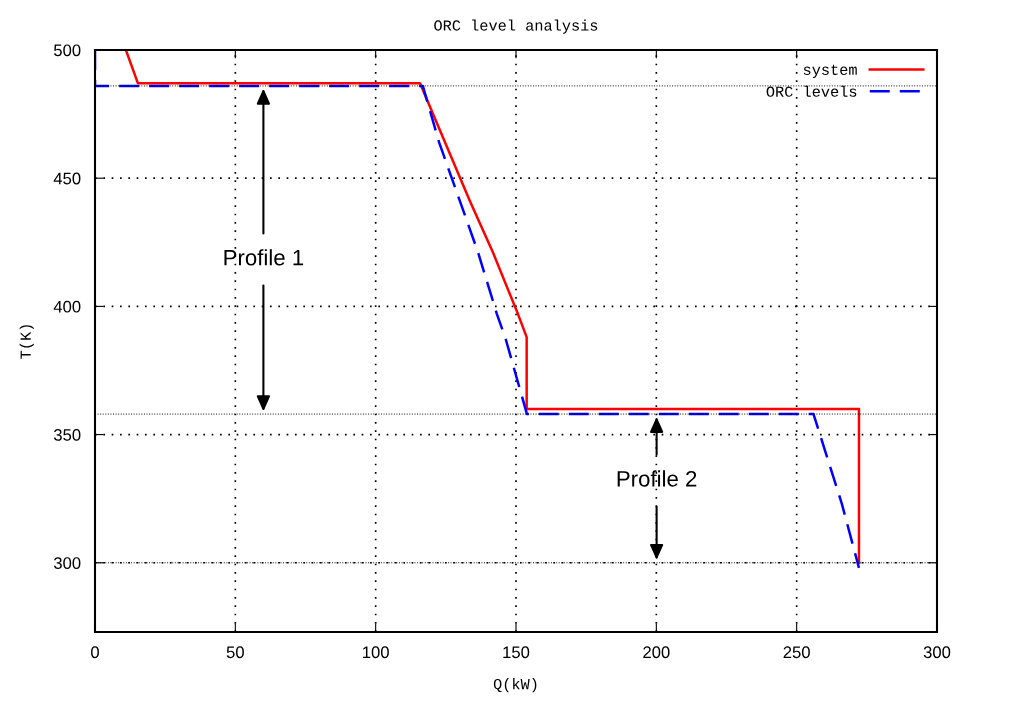  Describe the element at coordinates (656, 652) in the screenshot. I see `x-tick-label: 200` at that location.